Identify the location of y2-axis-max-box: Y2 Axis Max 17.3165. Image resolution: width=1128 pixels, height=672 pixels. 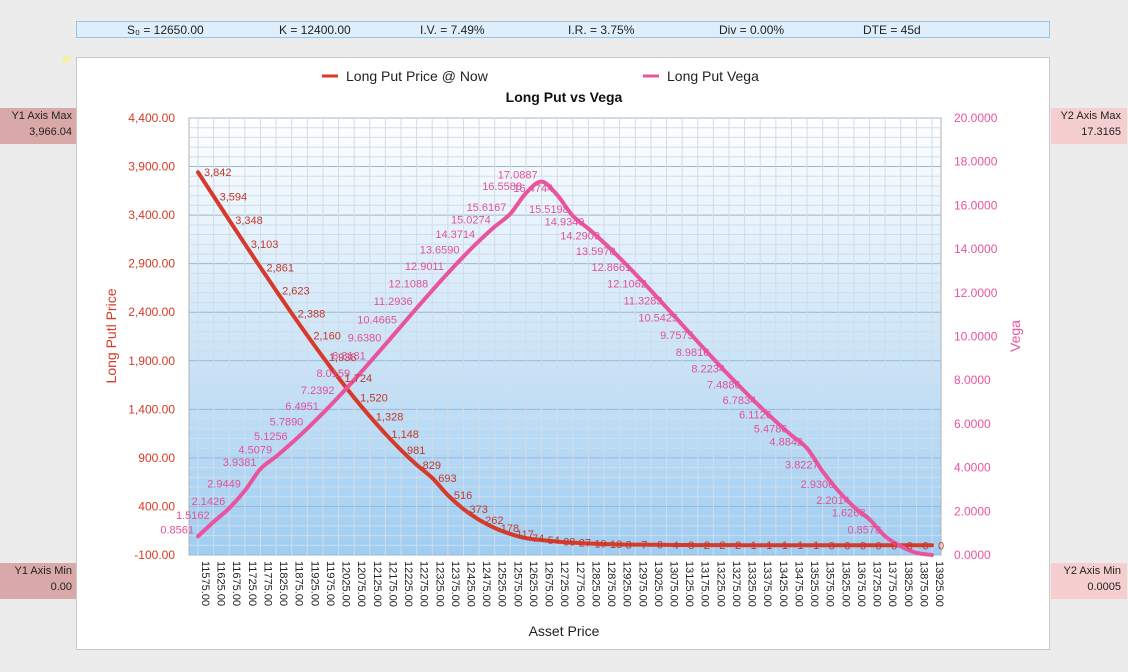
(1089, 126).